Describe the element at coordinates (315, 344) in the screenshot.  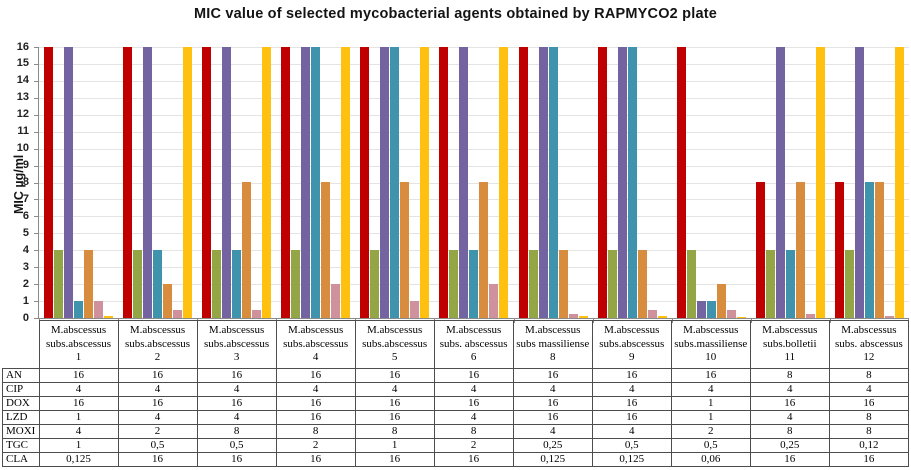
I see `column-header: M.abscessus subs.abscessus 4` at that location.